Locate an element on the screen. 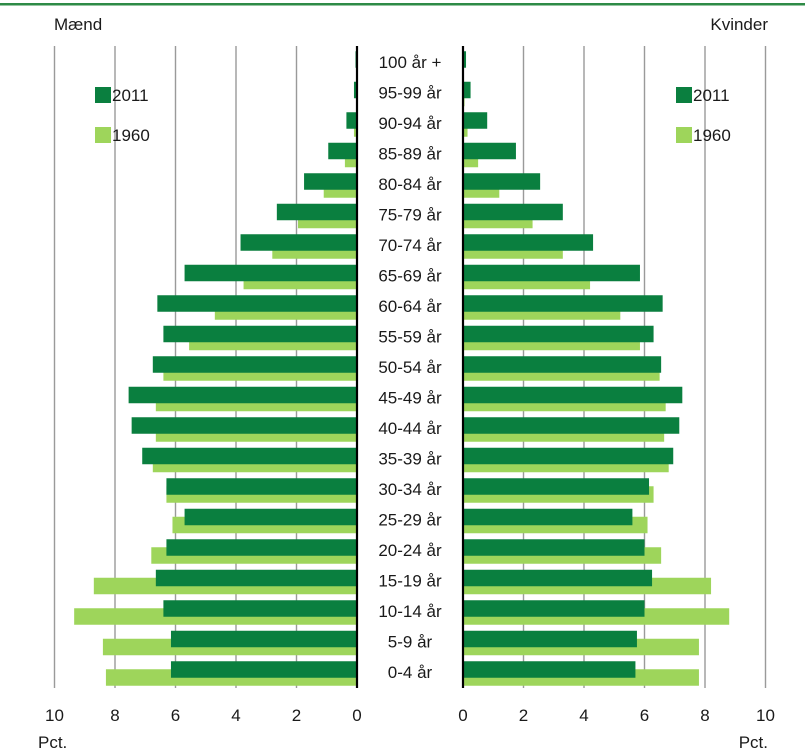  legend-label-2011-right: 2011 is located at coordinates (711, 95).